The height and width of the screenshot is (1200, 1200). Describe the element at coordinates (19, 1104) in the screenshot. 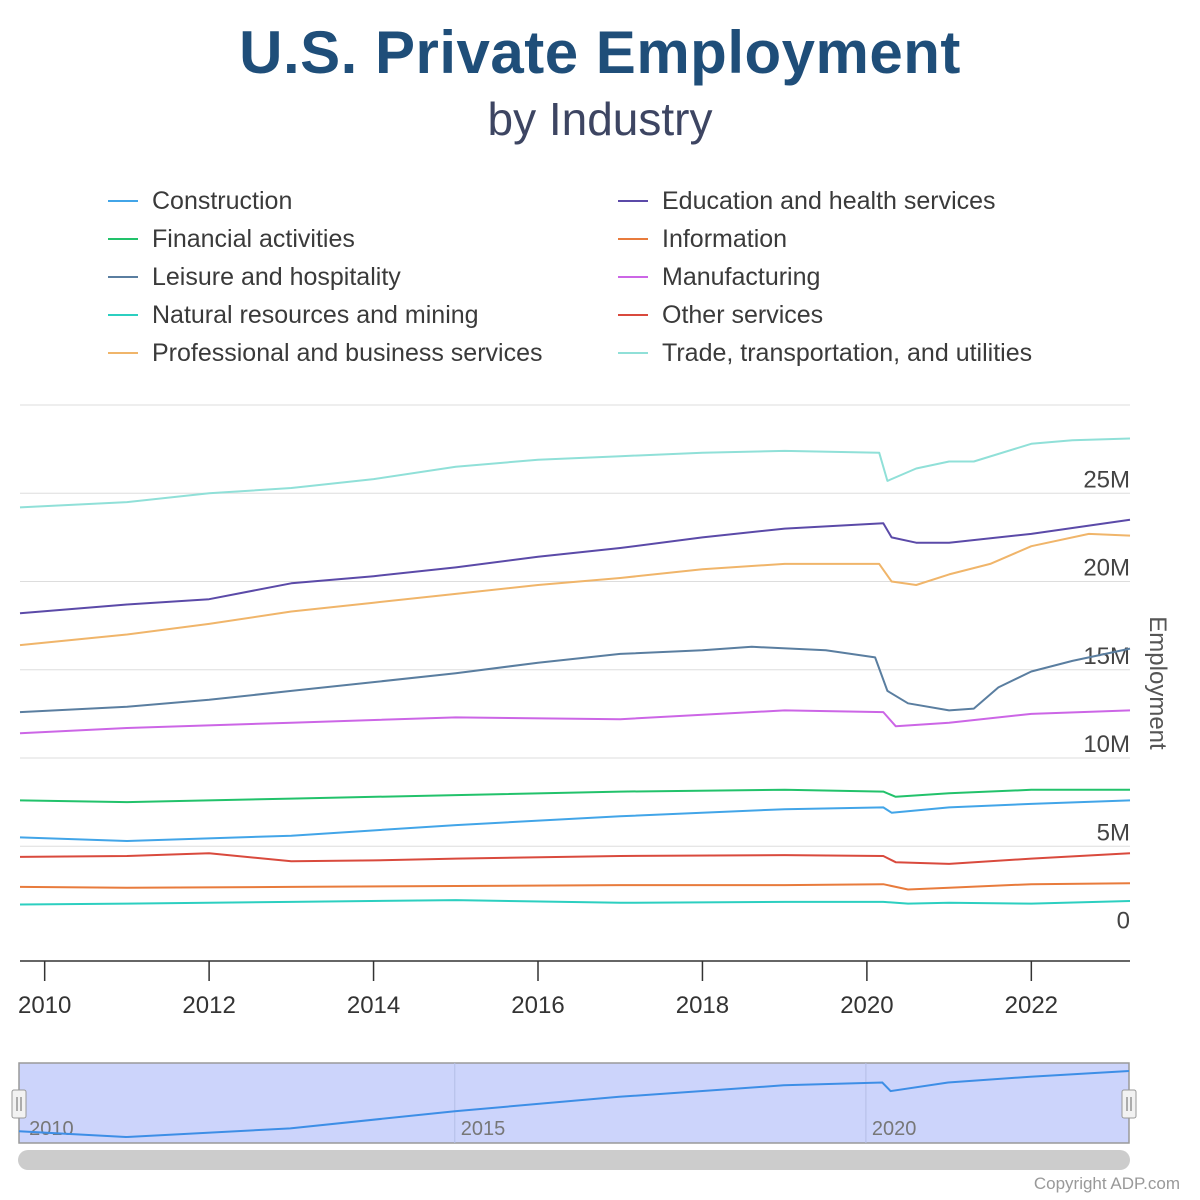

I see `navigator-handle-left` at that location.